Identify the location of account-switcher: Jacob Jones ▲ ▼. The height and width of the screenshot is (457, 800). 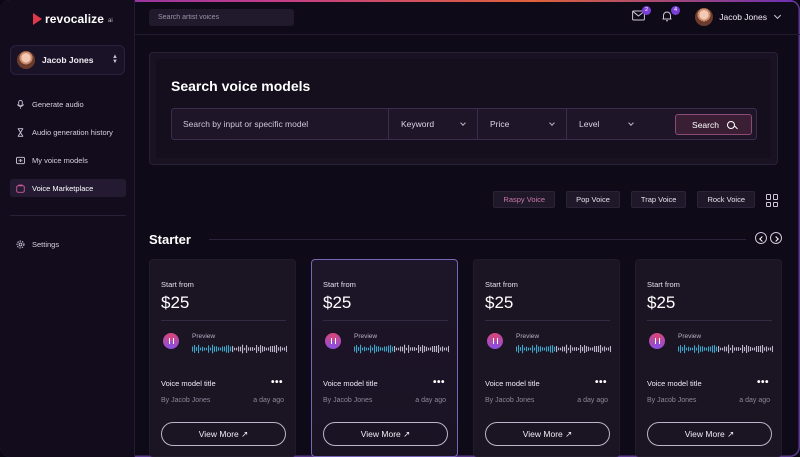
(67, 60).